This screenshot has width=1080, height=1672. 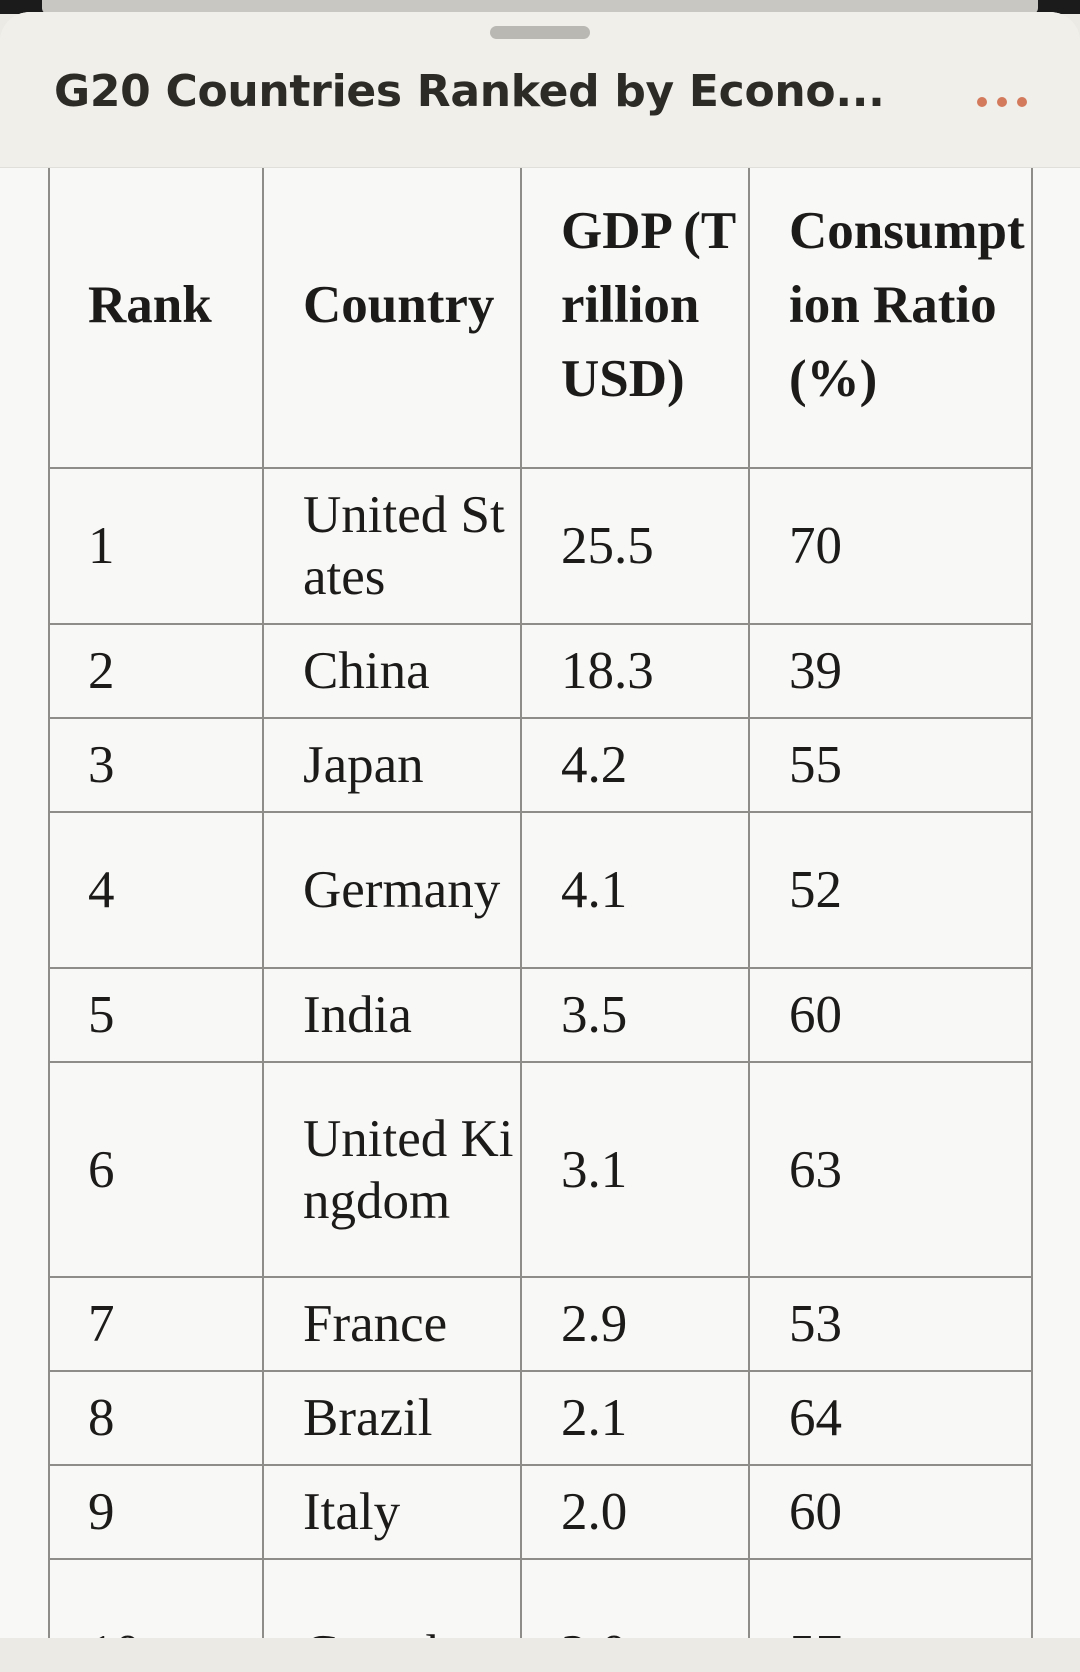 I want to click on bottom-safe-area, so click(x=540, y=1655).